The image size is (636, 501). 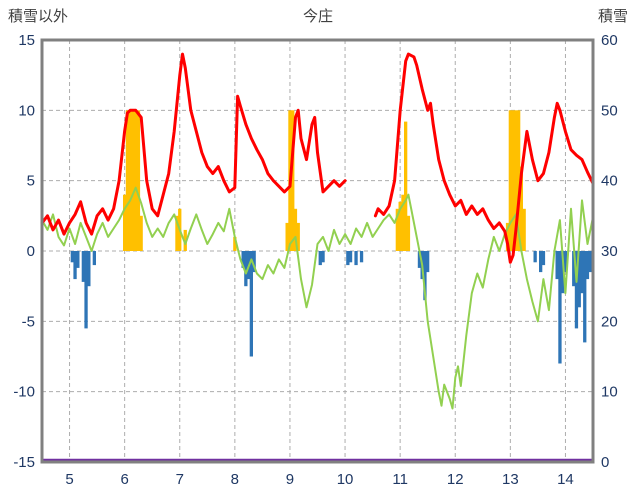 I want to click on svg-text: 20, so click(x=609, y=321).